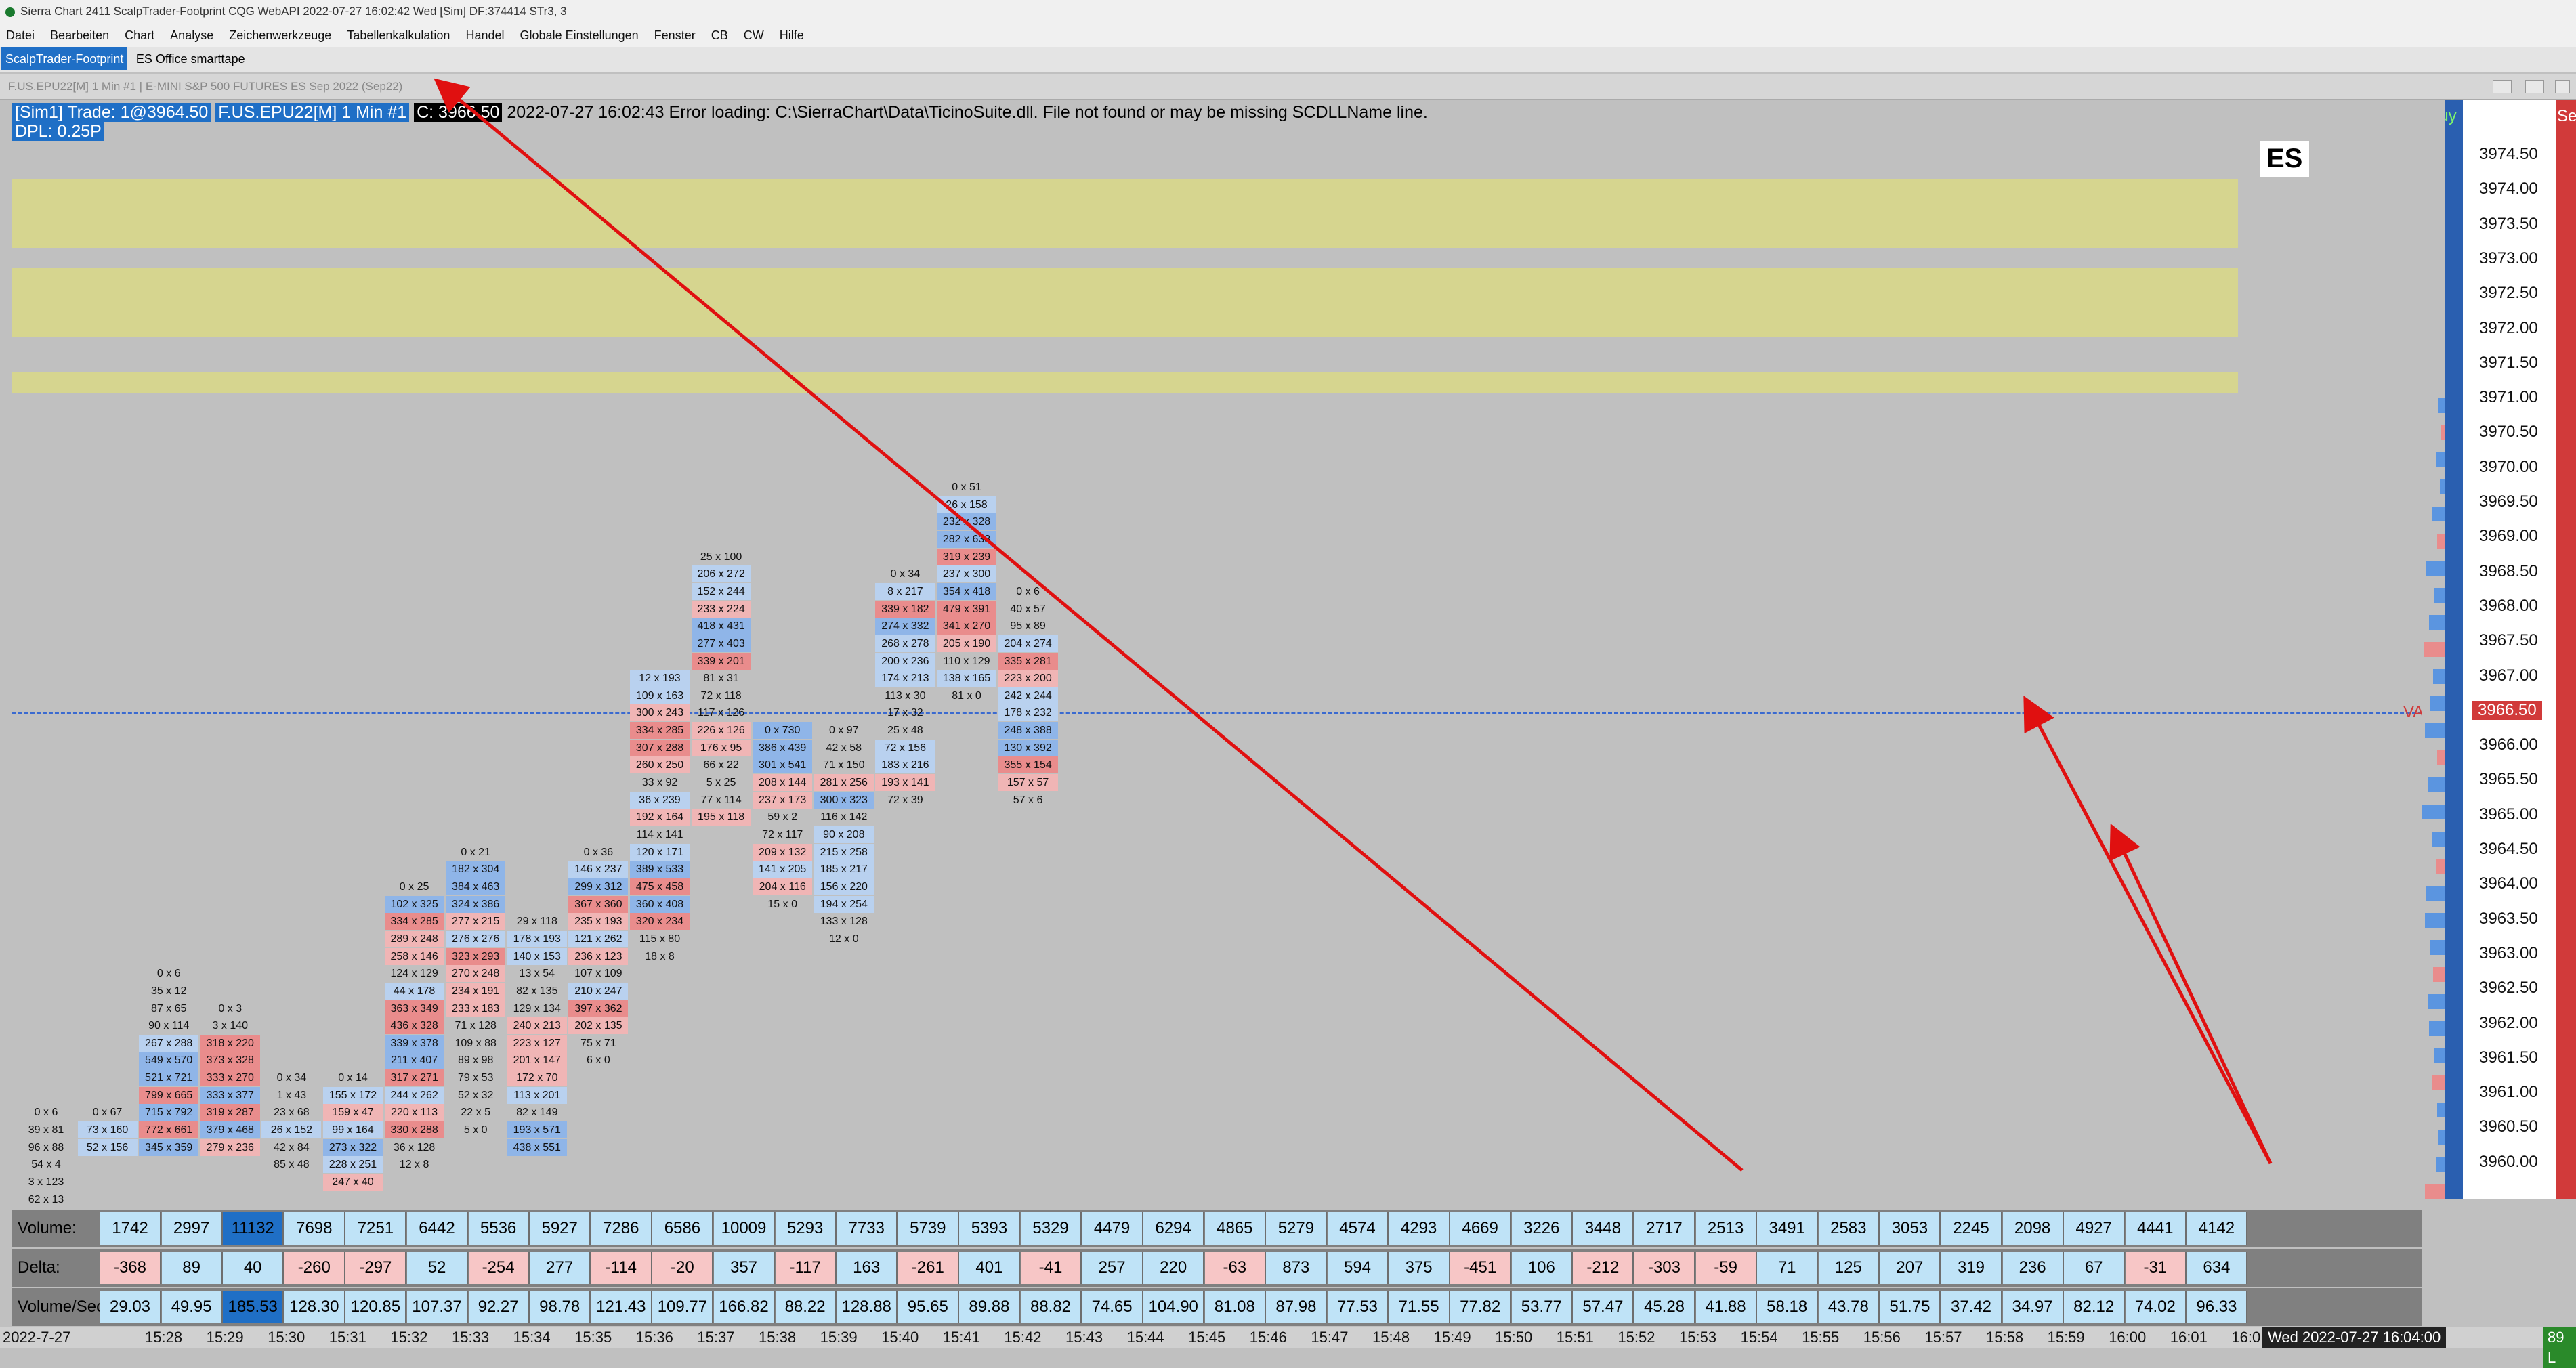 This screenshot has height=1368, width=2576. Describe the element at coordinates (2508, 605) in the screenshot. I see `price-tick-label: 3968.00` at that location.